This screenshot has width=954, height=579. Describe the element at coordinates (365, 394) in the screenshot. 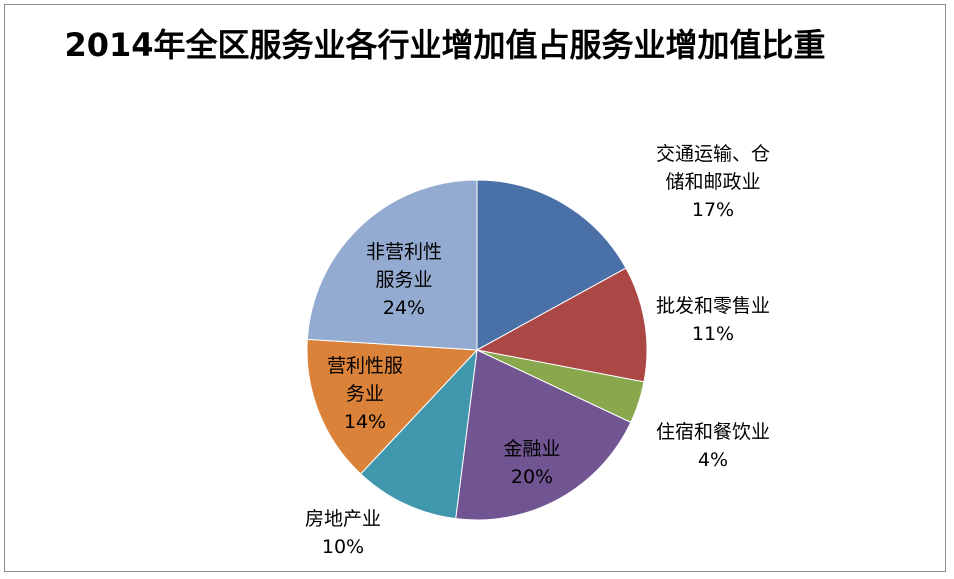

I see `slice-label: 营利性服务业 14%` at that location.